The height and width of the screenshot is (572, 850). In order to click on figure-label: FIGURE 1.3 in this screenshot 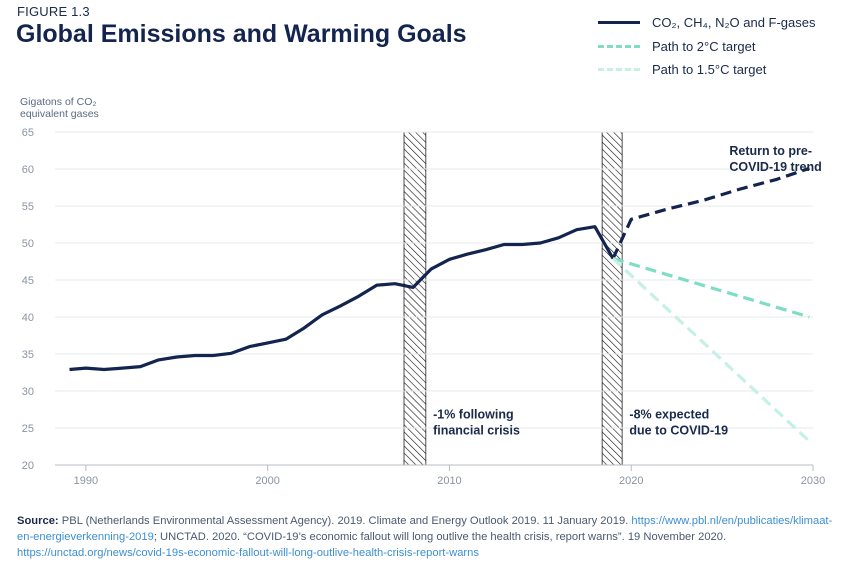, I will do `click(53, 11)`.